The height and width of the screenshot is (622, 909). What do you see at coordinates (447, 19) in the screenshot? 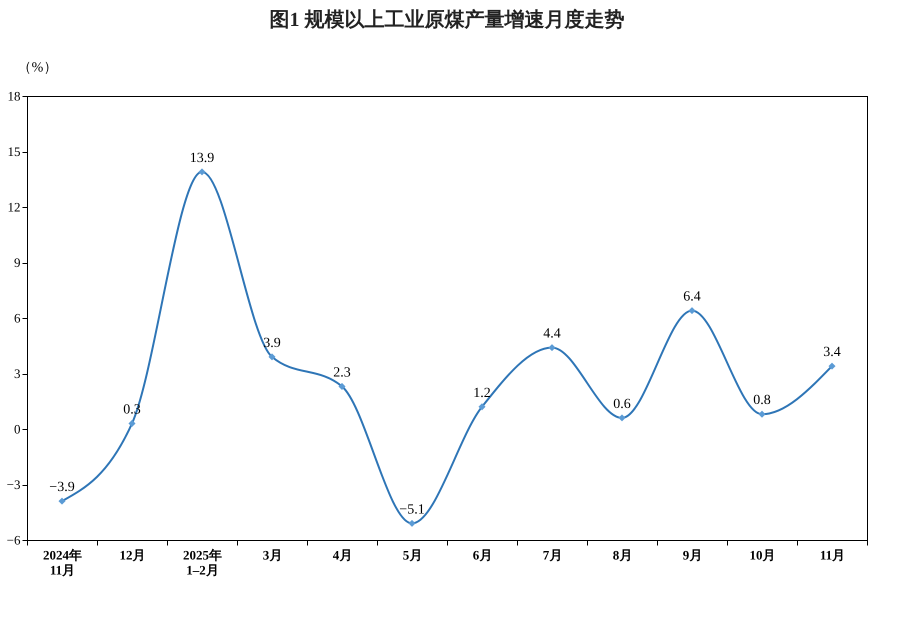
I see `chart-title: 图1 规模以上工业原煤产量增速月度走势` at bounding box center [447, 19].